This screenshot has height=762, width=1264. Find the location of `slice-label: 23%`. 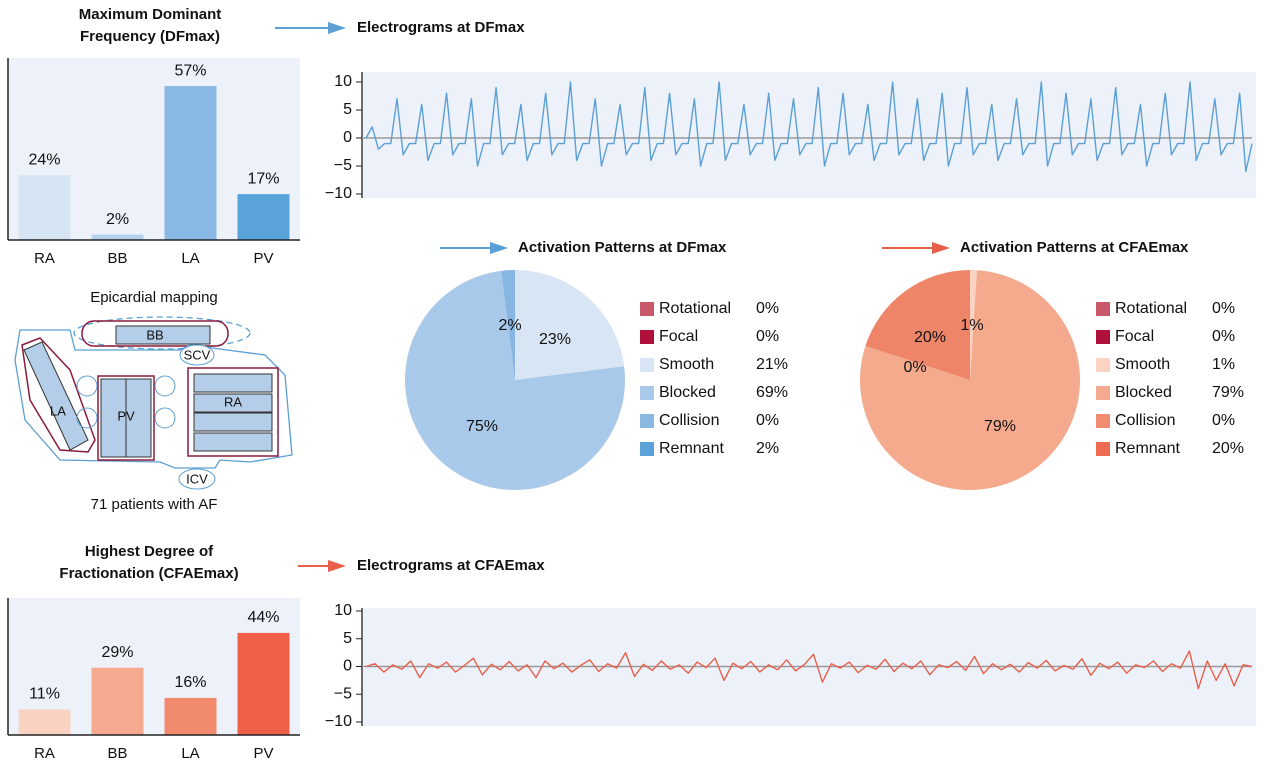

slice-label: 23% is located at coordinates (555, 339).